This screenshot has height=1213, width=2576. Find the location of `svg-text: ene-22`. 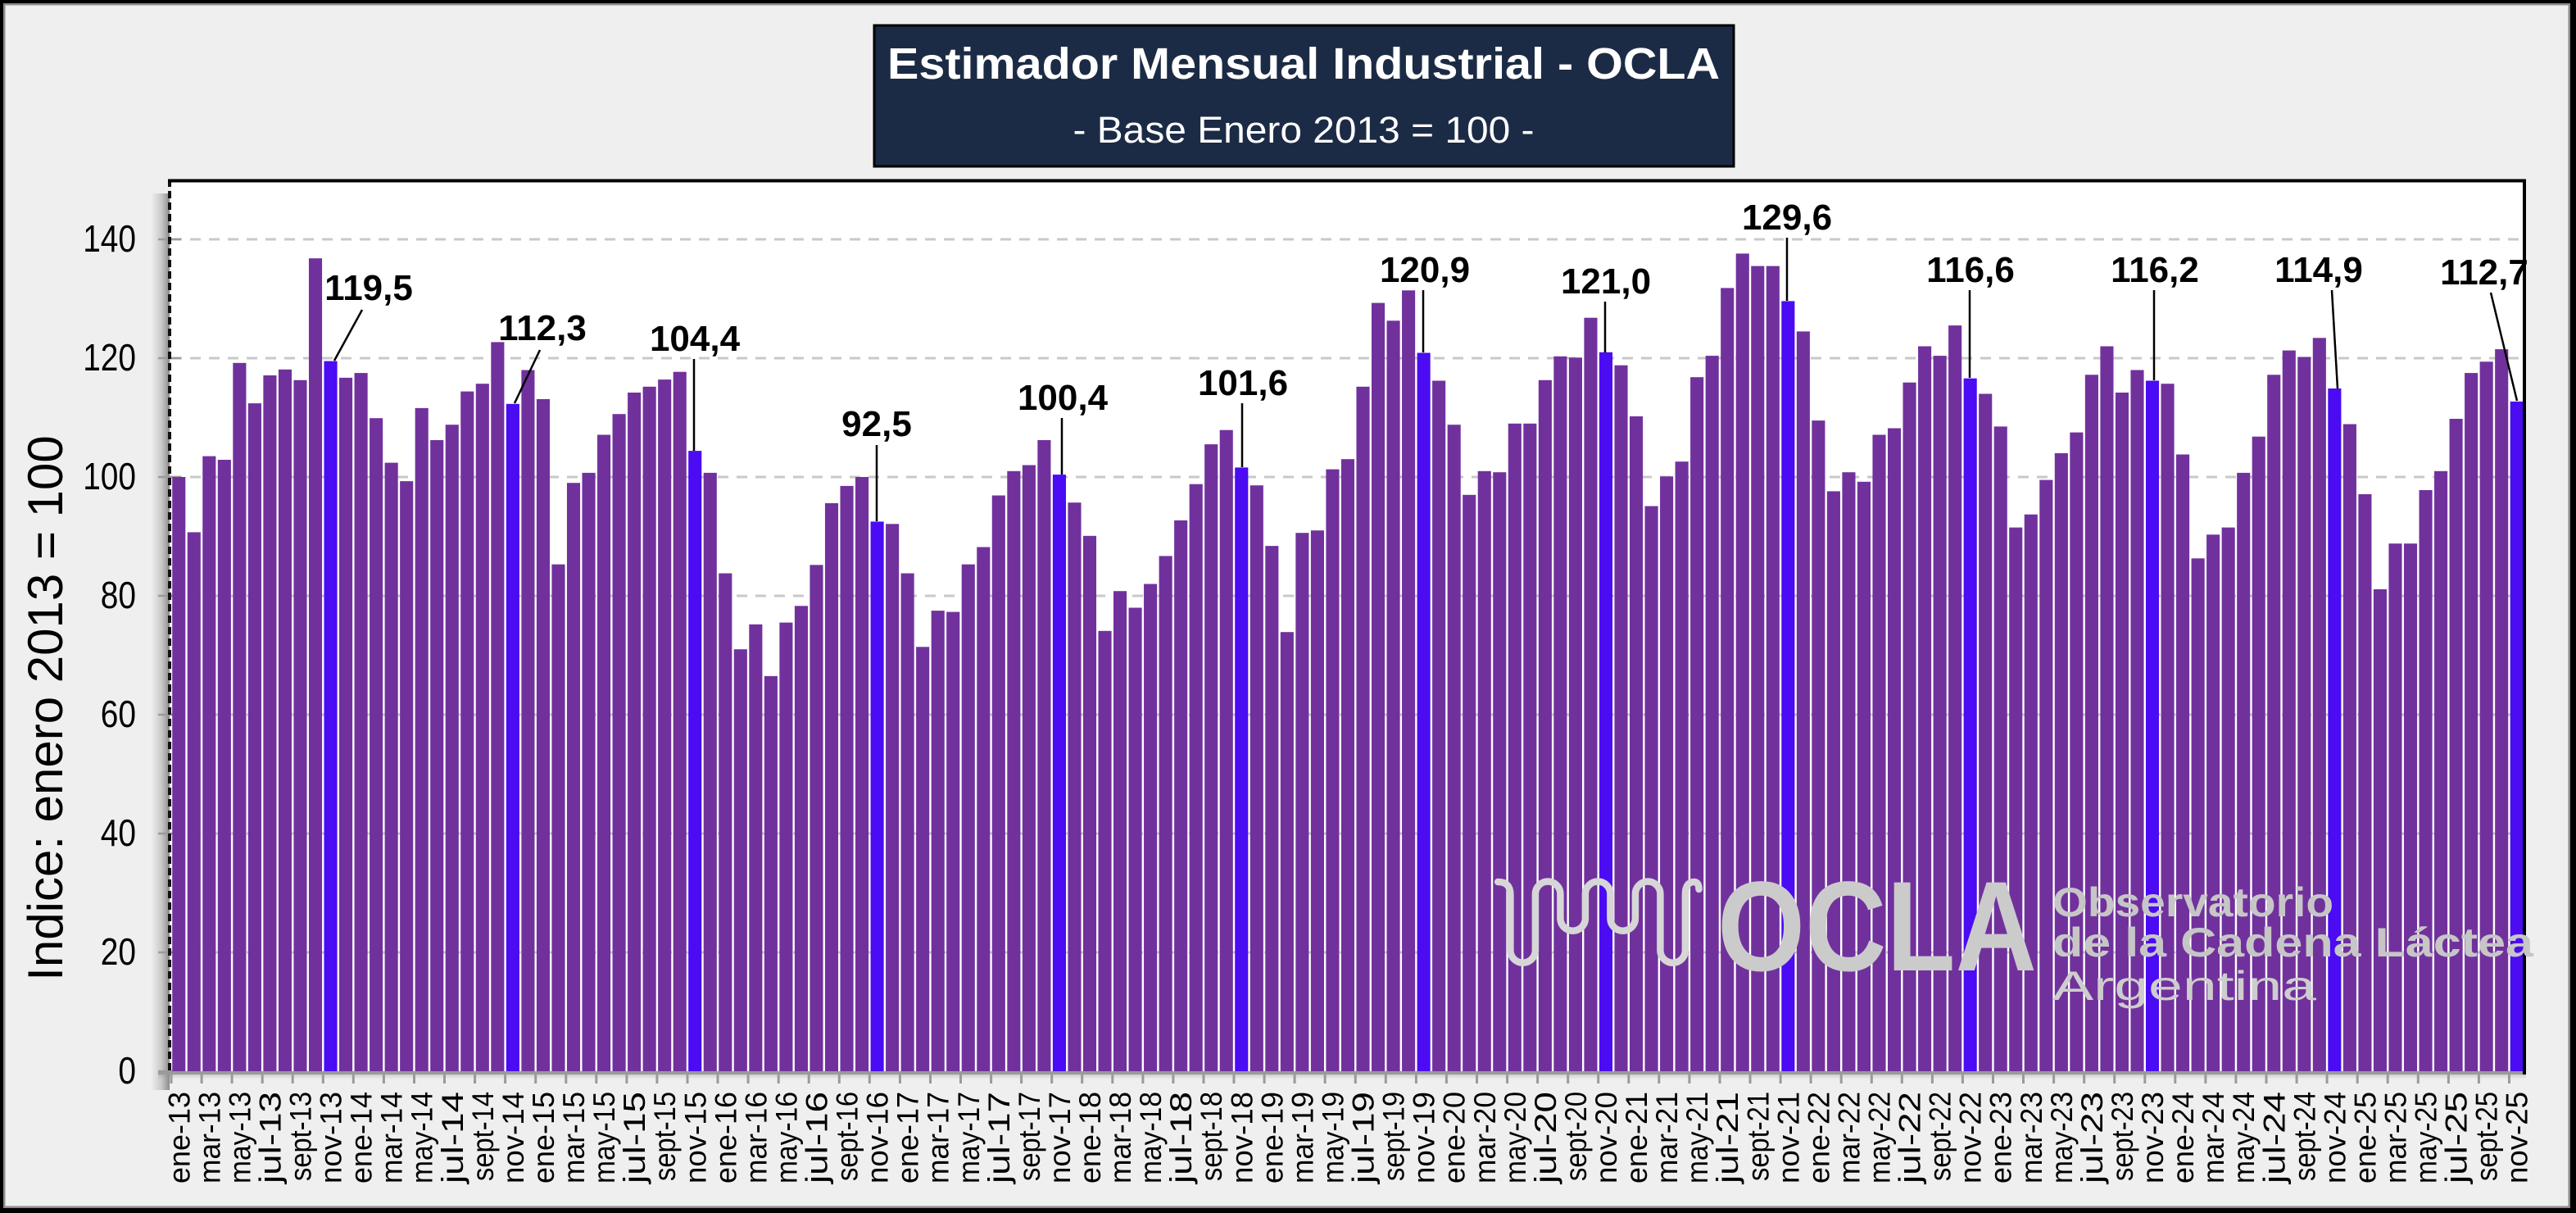

svg-text: ene-22 is located at coordinates (1818, 1137).